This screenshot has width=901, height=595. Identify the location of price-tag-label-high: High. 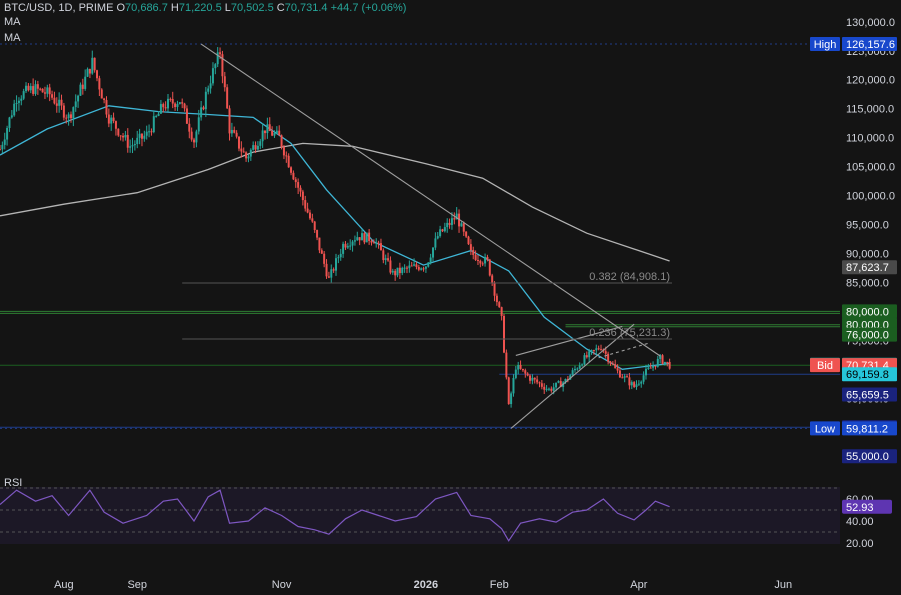
(825, 45).